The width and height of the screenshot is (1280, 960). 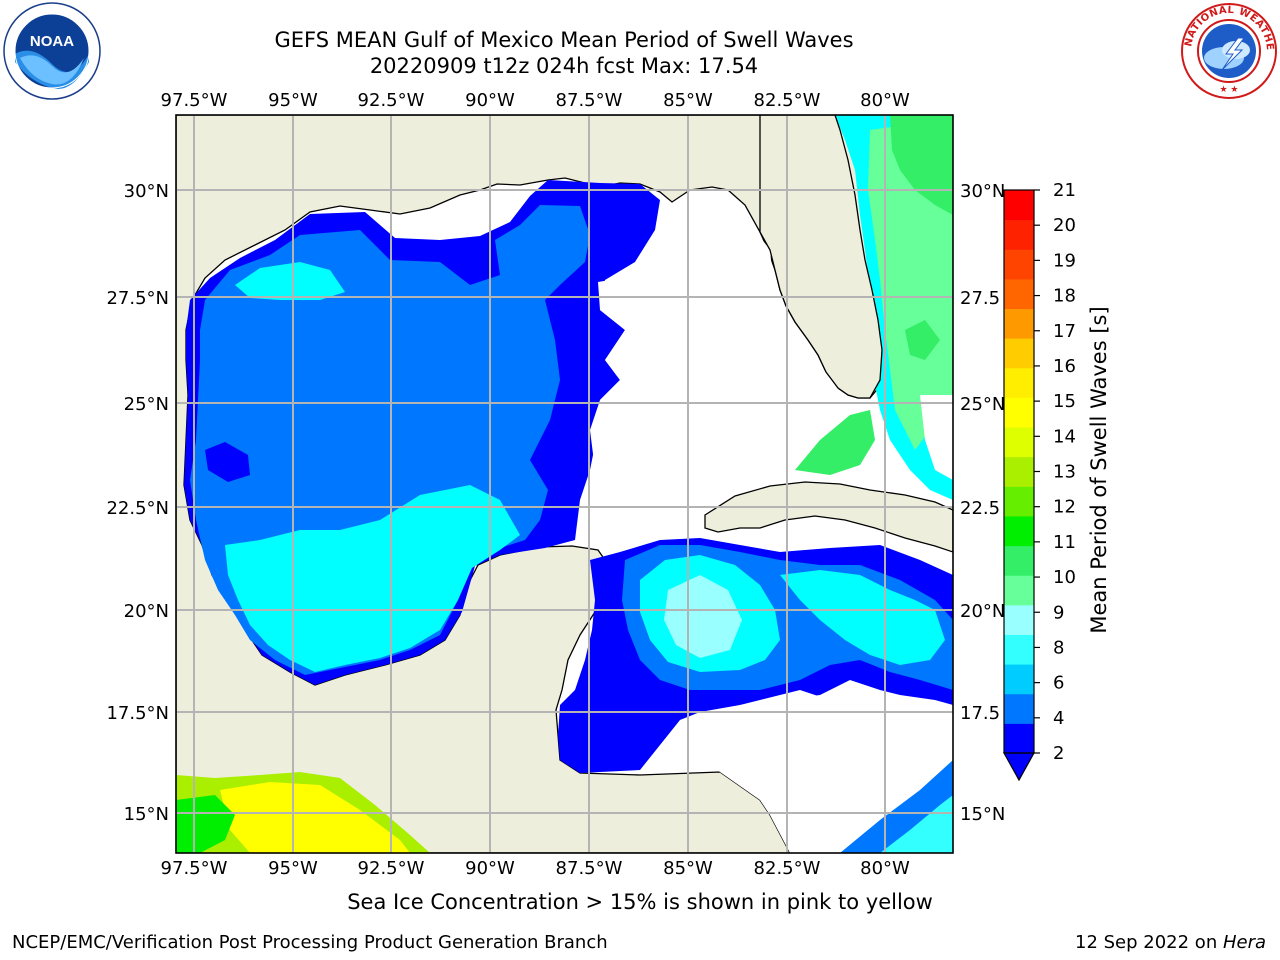 I want to click on colorbar-extension, so click(x=1019, y=767).